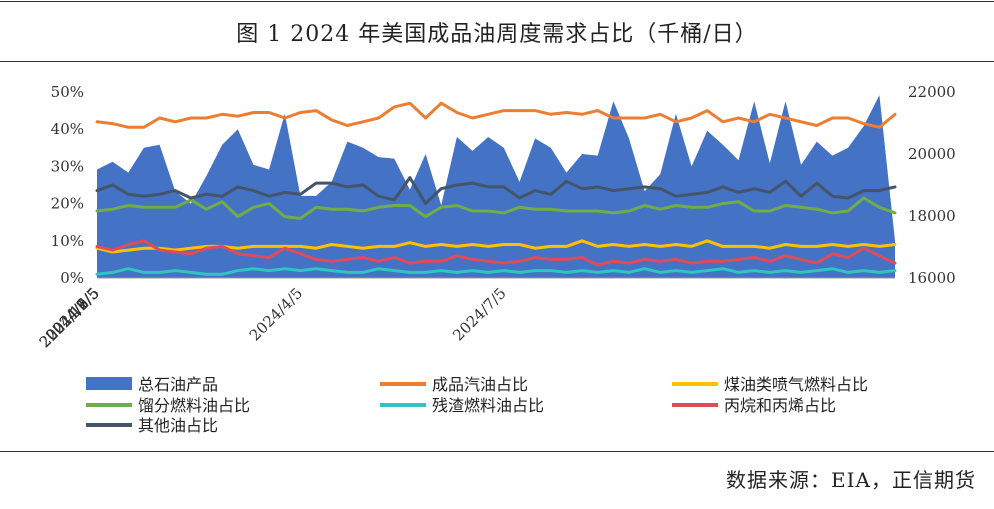  I want to click on x-tick-label: 2024/12/5, so click(69, 317).